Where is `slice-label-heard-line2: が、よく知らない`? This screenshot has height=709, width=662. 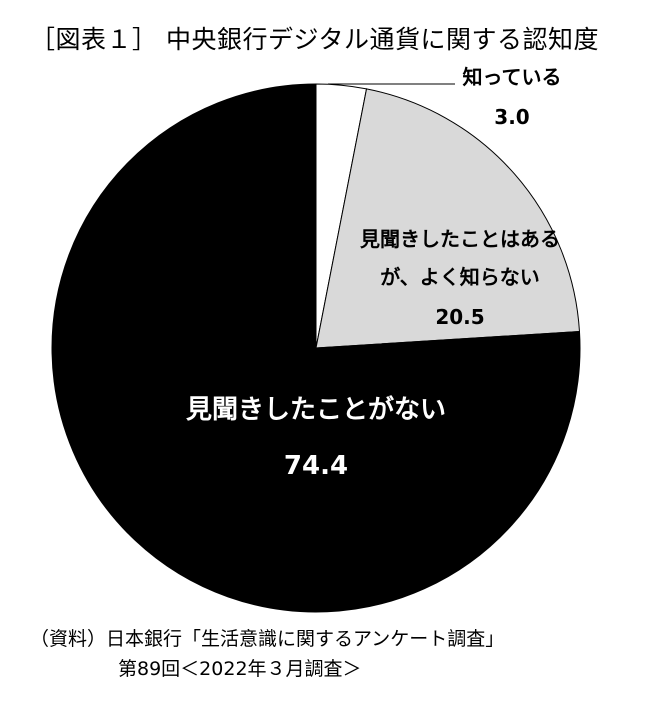
slice-label-heard-line2: が、よく知らない is located at coordinates (460, 277).